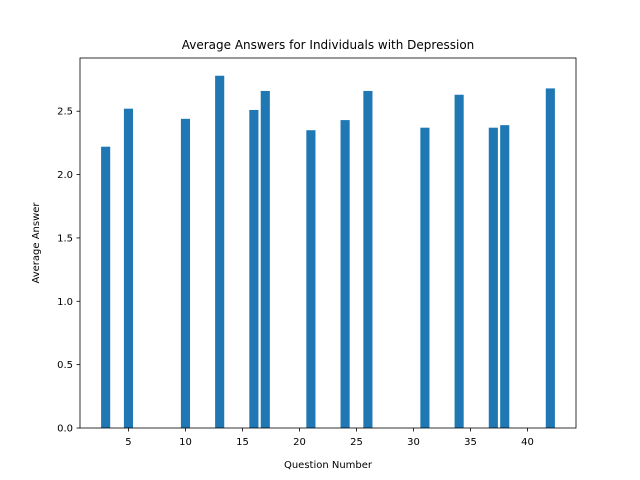 This screenshot has width=640, height=480. I want to click on bar-q21, so click(311, 279).